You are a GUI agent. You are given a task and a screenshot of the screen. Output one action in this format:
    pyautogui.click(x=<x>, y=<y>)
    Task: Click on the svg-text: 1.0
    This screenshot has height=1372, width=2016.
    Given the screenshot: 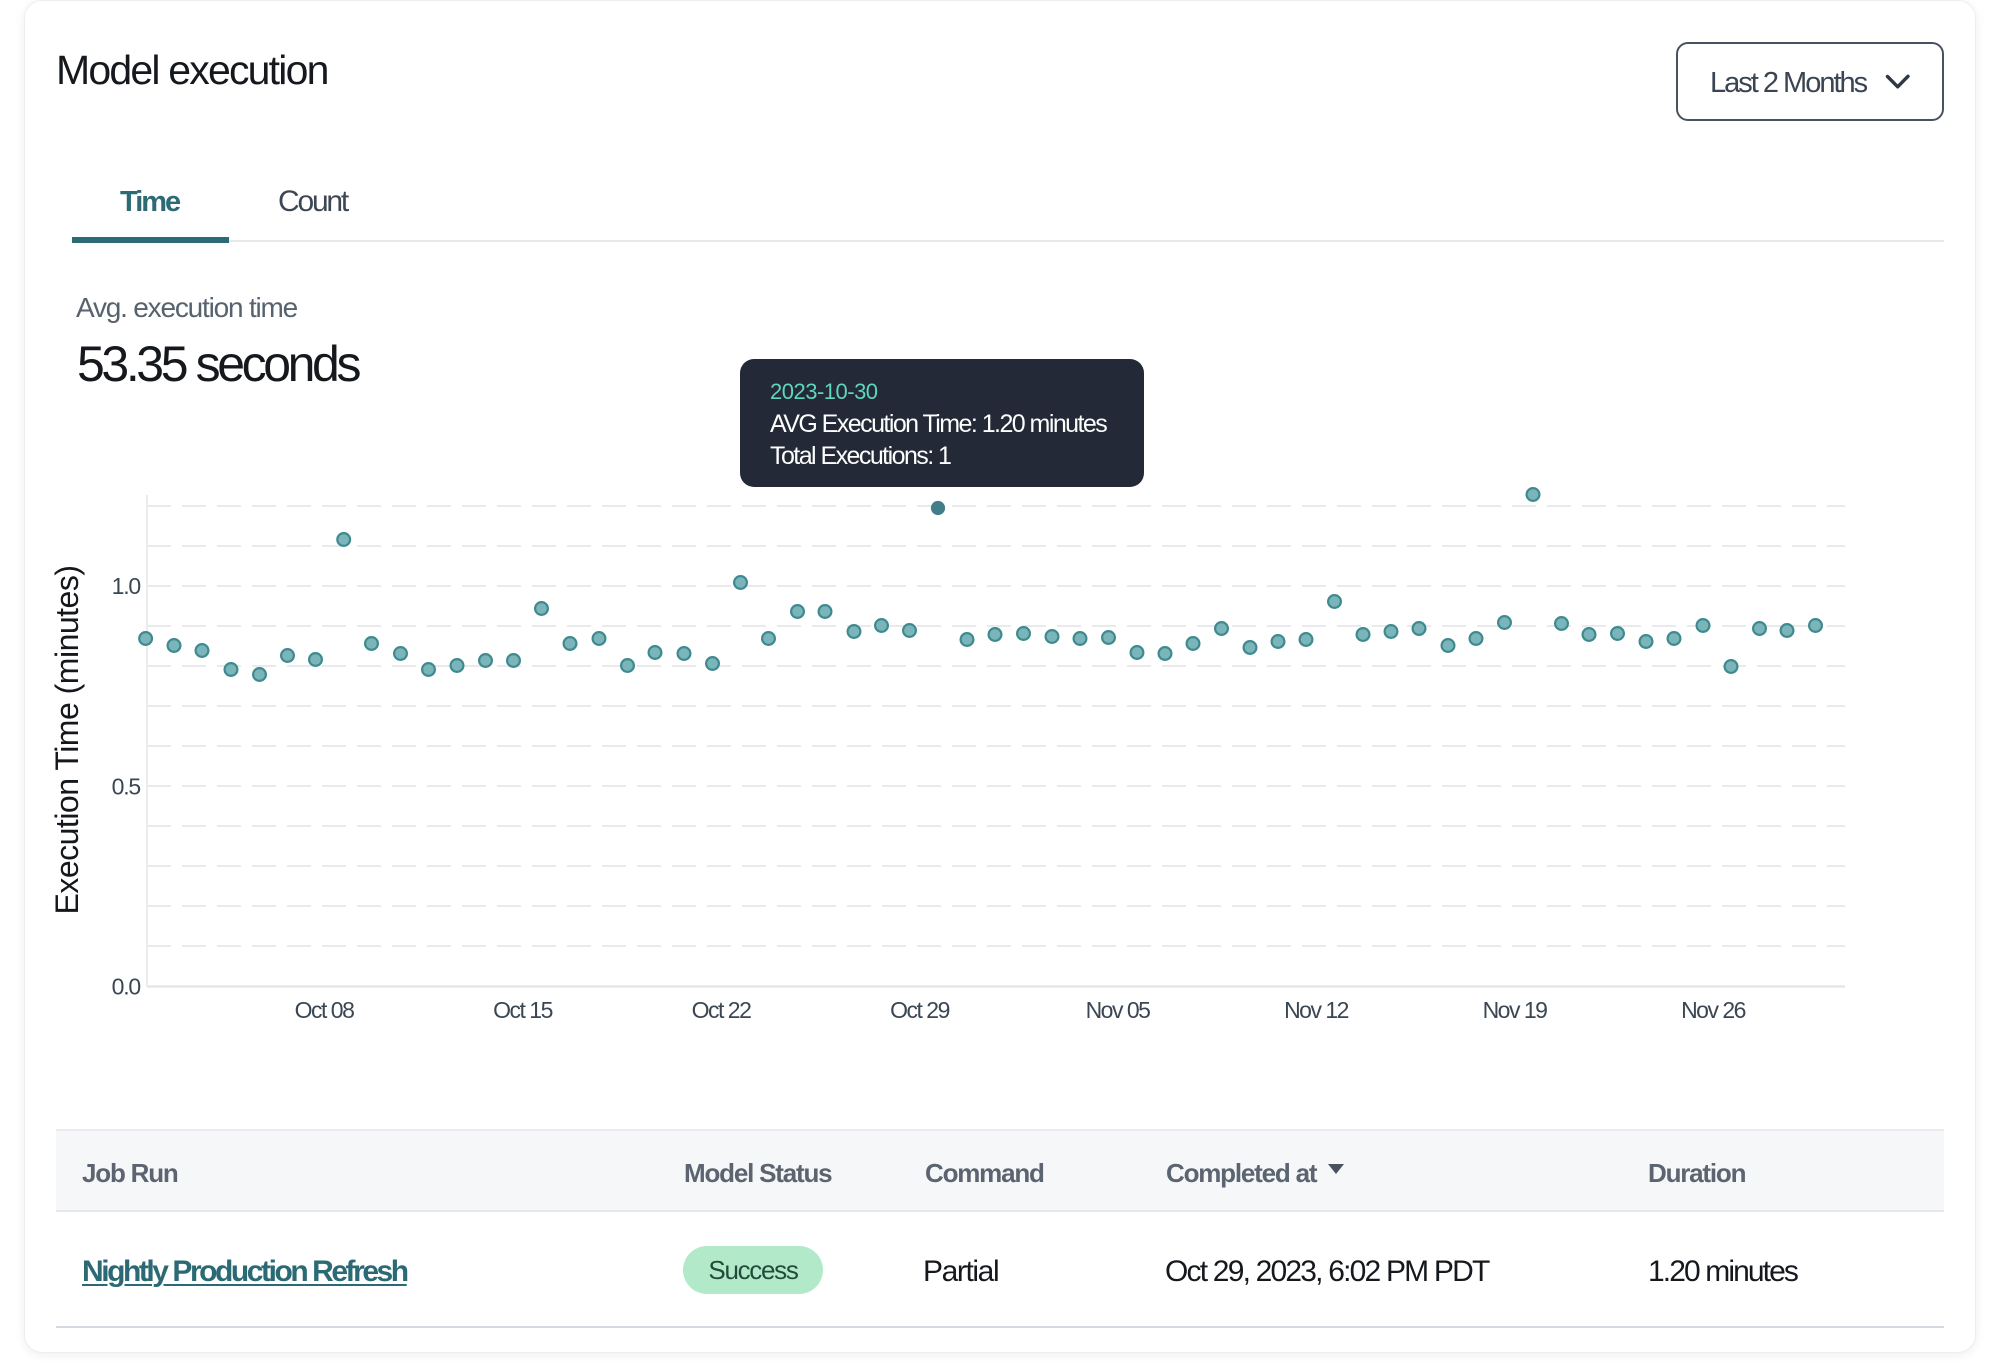 What is the action you would take?
    pyautogui.click(x=126, y=586)
    